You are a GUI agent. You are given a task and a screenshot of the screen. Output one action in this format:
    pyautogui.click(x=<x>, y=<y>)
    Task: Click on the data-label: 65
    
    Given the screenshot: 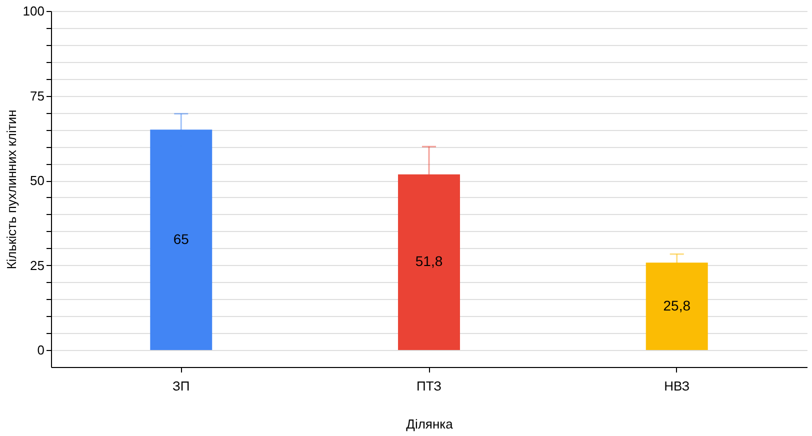 What is the action you would take?
    pyautogui.click(x=181, y=238)
    